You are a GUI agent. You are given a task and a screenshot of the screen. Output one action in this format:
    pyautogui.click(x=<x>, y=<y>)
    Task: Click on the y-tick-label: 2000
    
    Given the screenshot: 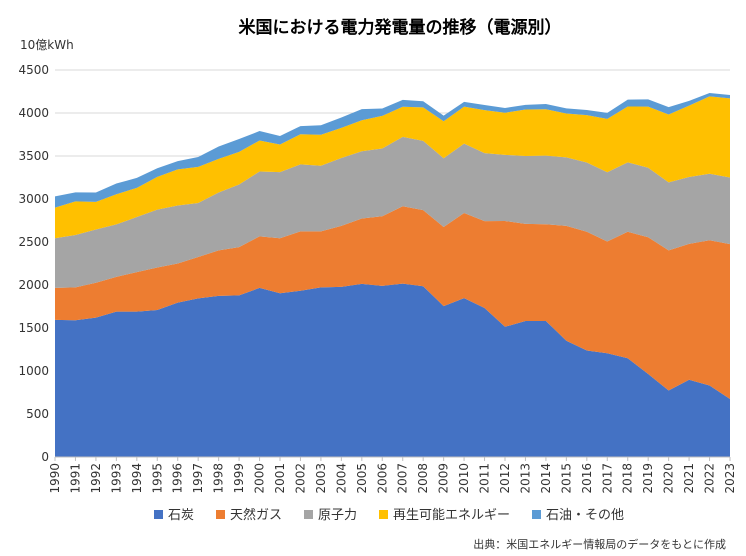 What is the action you would take?
    pyautogui.click(x=33, y=285)
    